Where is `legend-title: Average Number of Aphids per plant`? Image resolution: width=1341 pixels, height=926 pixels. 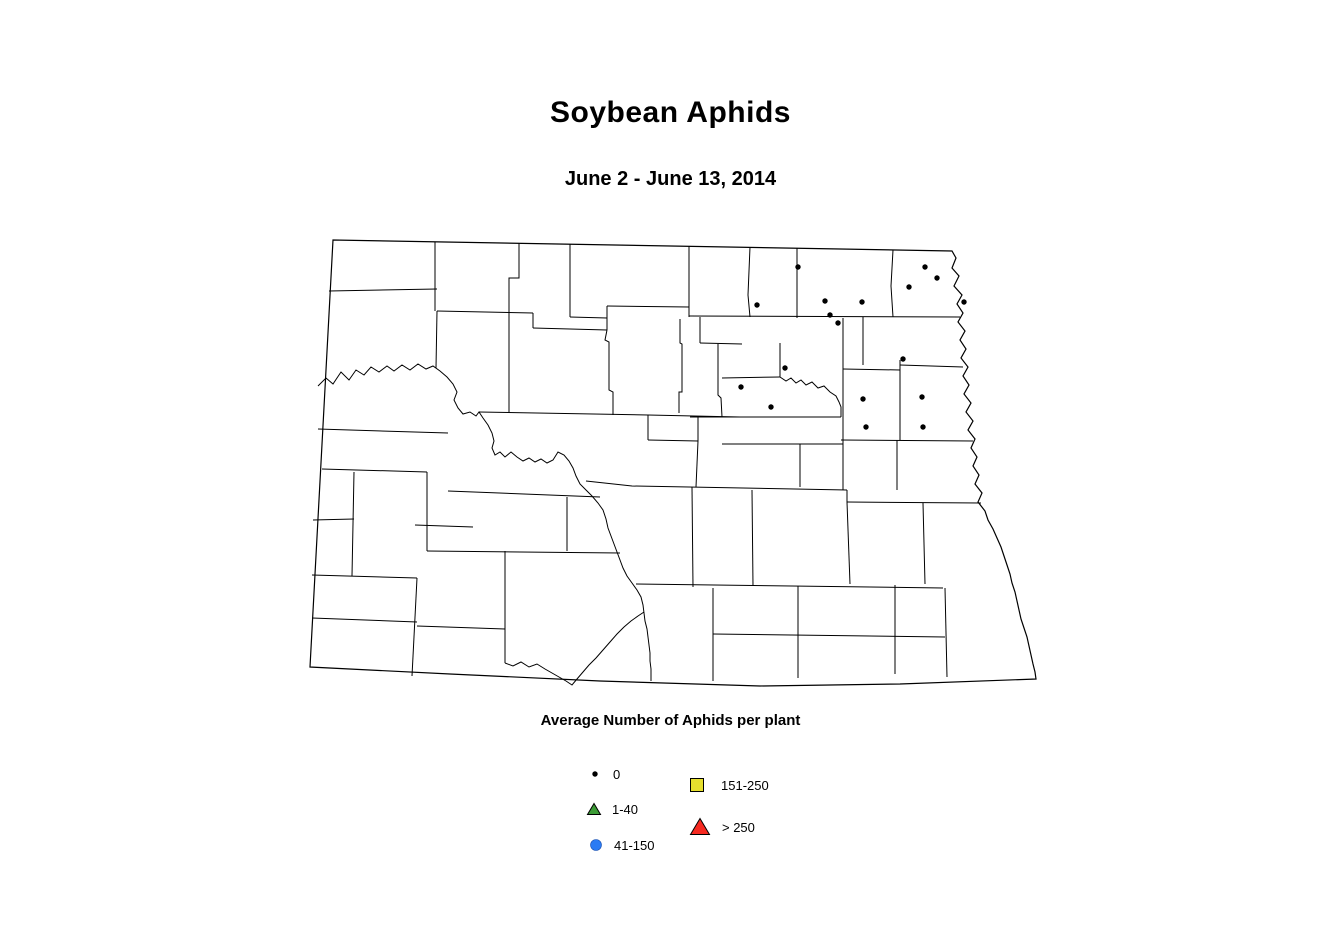 legend-title: Average Number of Aphids per plant is located at coordinates (670, 720).